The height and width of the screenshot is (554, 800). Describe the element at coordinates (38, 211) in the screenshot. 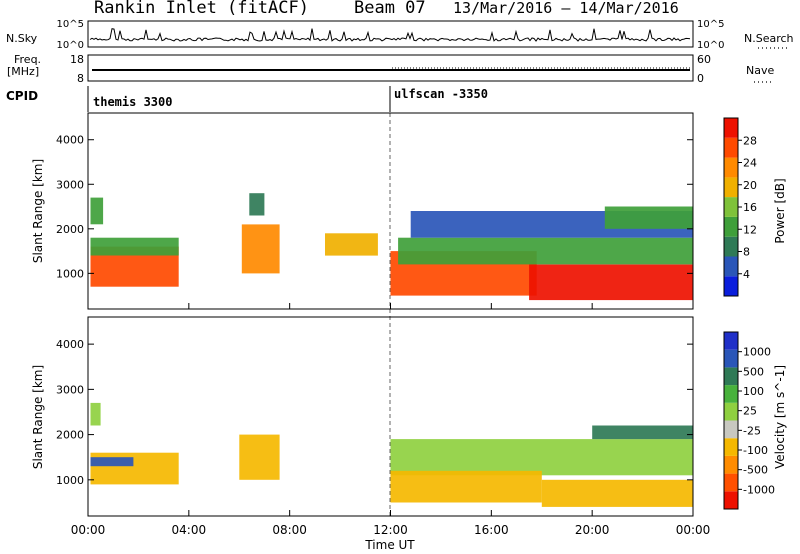

I see `power-ylabel: Slant Range [km]` at that location.